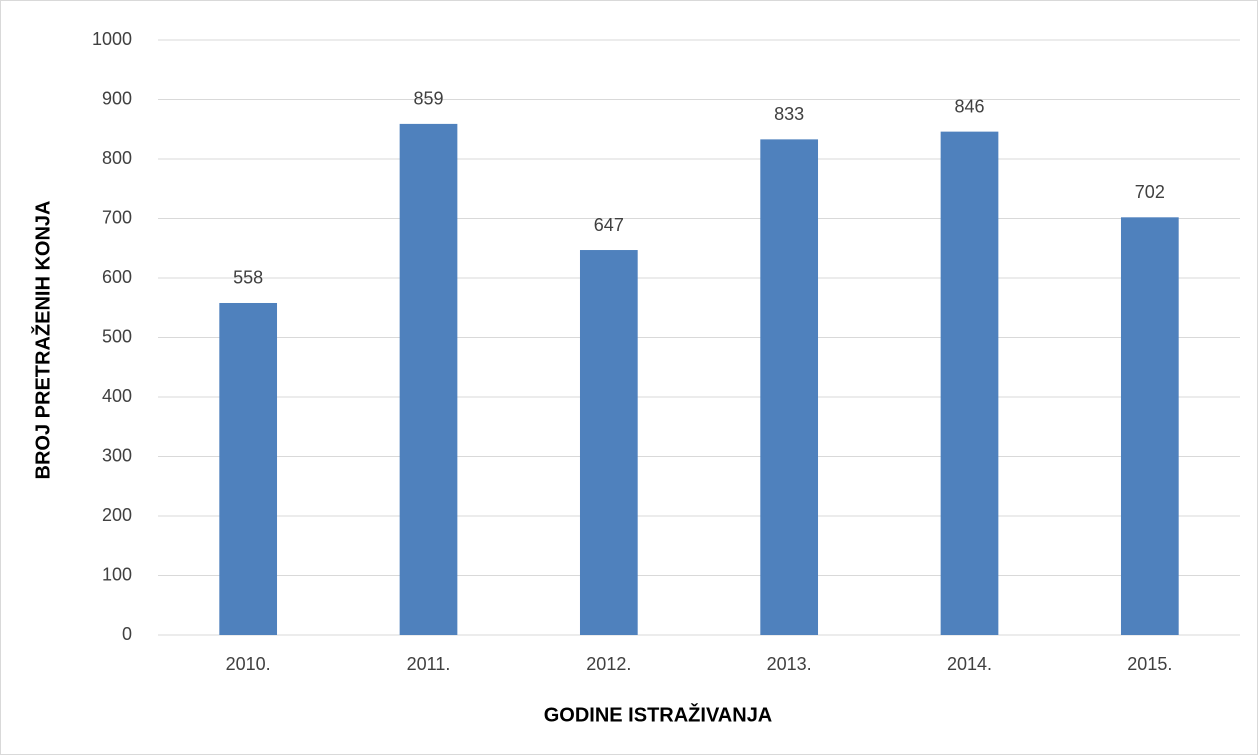 The image size is (1258, 755). Describe the element at coordinates (117, 396) in the screenshot. I see `y-tick-label: 400` at that location.